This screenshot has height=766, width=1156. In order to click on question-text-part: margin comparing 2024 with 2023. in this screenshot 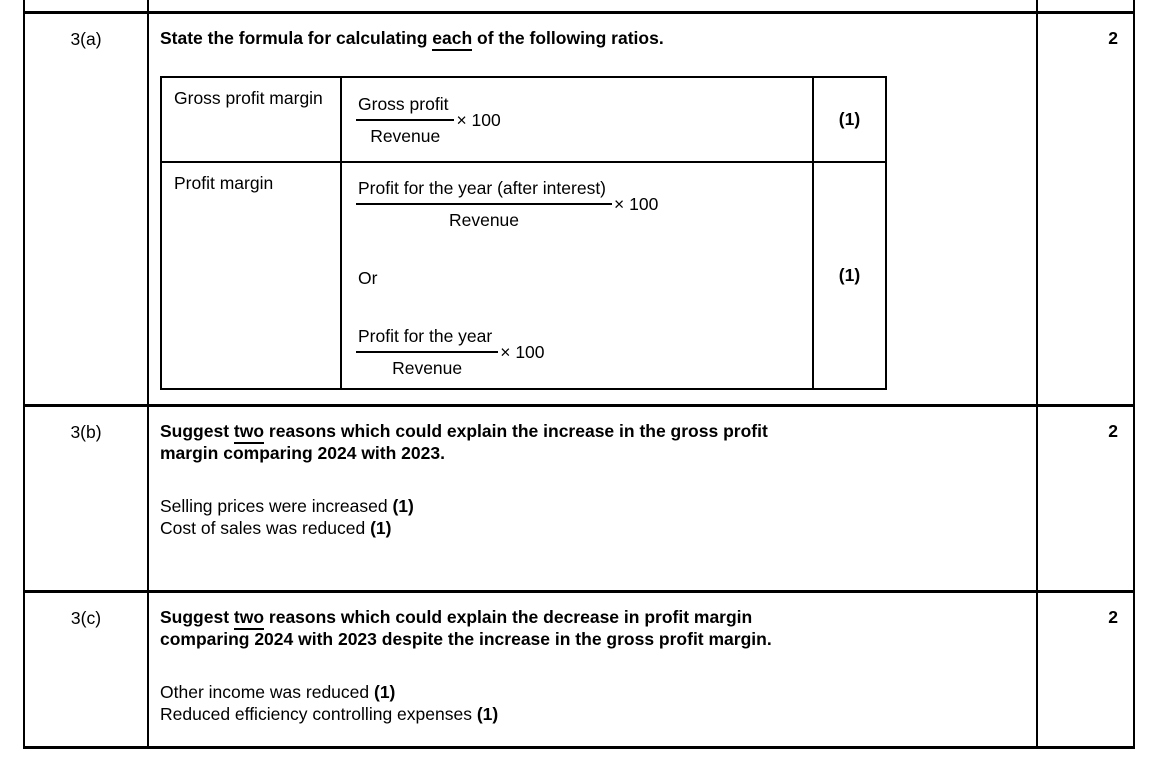, I will do `click(302, 453)`.